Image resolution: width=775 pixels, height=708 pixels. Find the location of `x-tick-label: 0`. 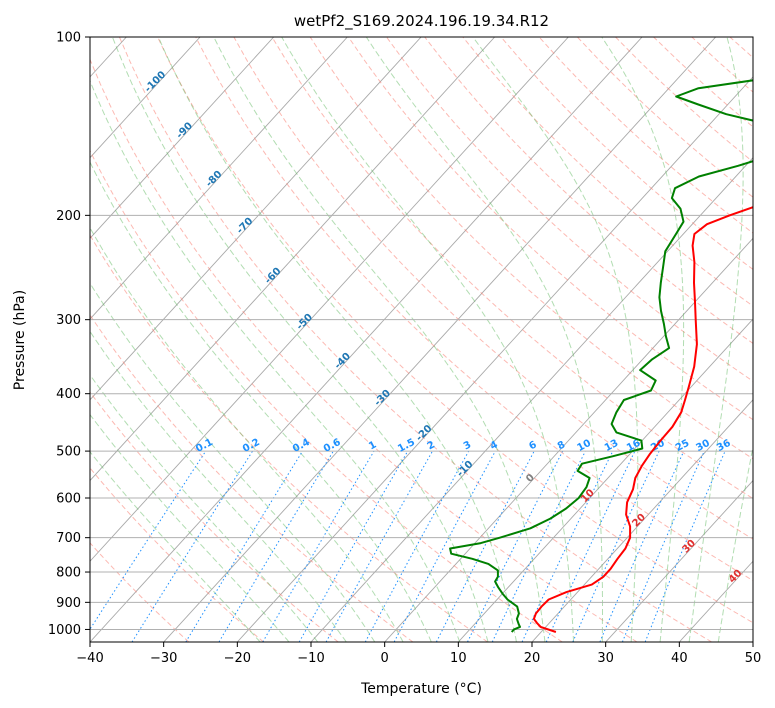

x-tick-label: 0 is located at coordinates (385, 658).